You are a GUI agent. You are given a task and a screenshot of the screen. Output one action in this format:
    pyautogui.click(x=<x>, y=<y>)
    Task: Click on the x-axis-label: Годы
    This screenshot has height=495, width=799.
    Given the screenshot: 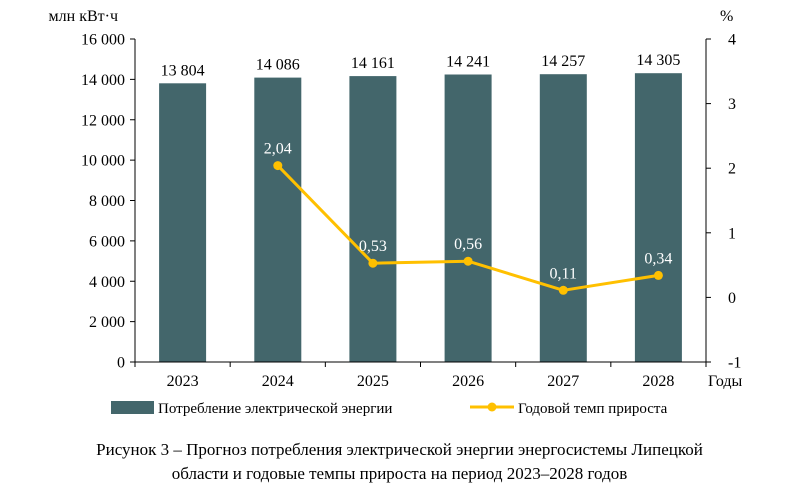 What is the action you would take?
    pyautogui.click(x=725, y=381)
    